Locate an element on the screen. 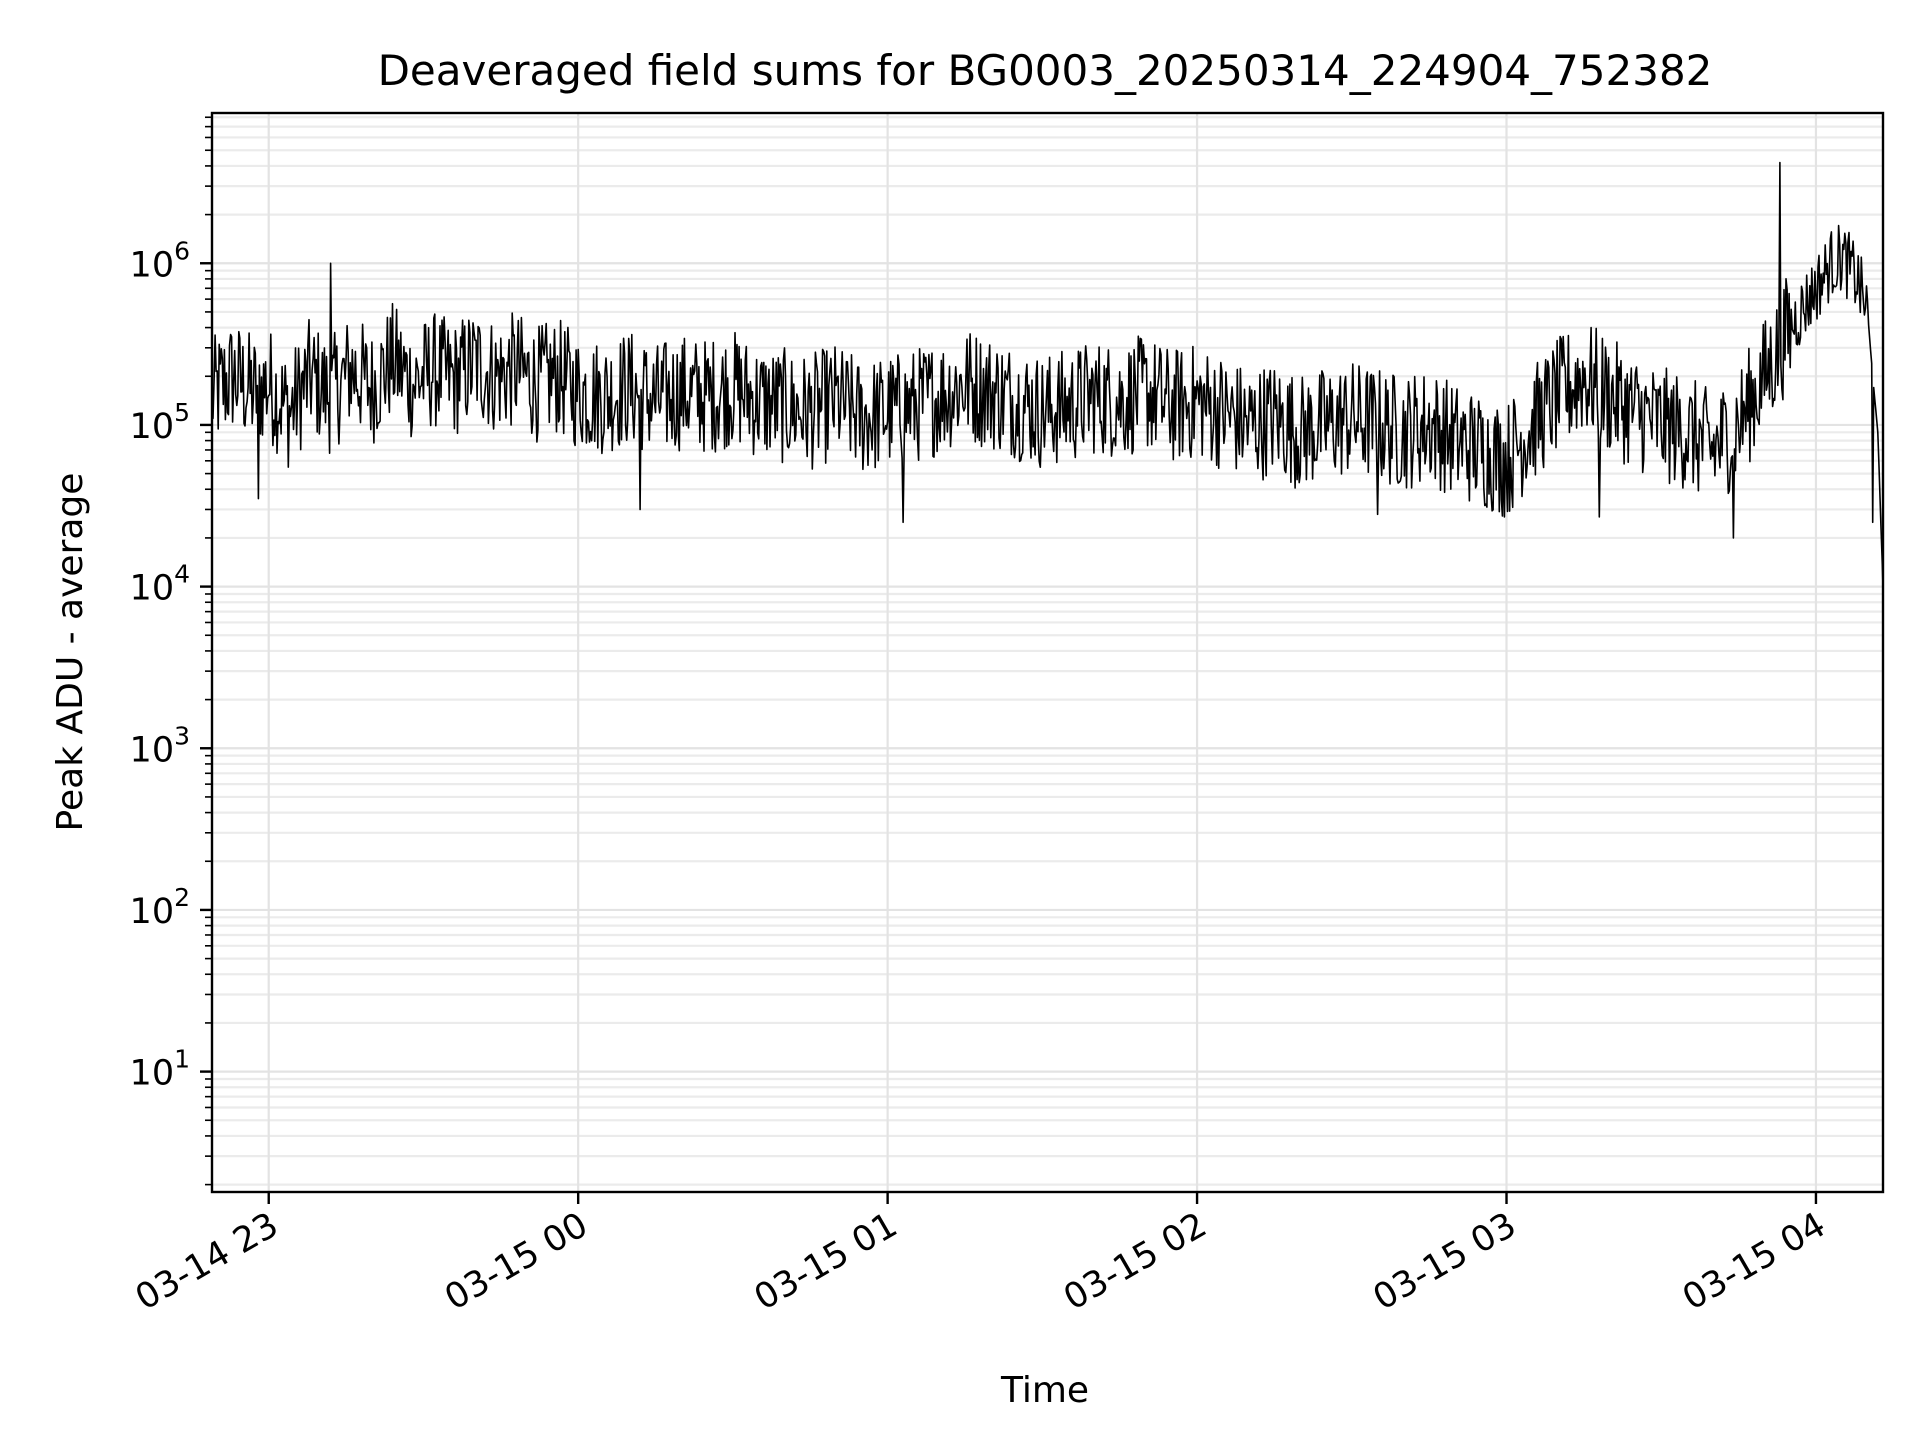 Image resolution: width=1920 pixels, height=1440 pixels. y-tick-label: 10⁴ is located at coordinates (160, 584).